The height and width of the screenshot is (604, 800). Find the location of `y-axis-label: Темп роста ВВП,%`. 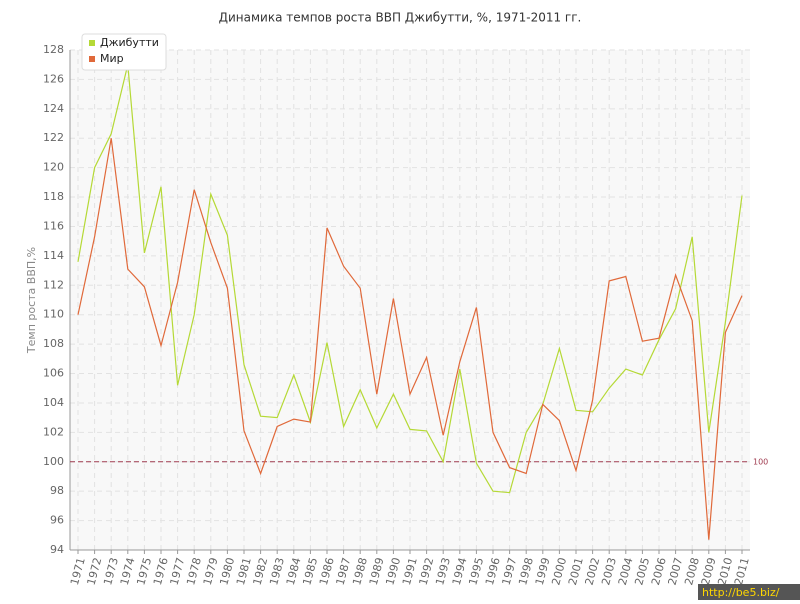

y-axis-label: Темп роста ВВП,% is located at coordinates (31, 300).